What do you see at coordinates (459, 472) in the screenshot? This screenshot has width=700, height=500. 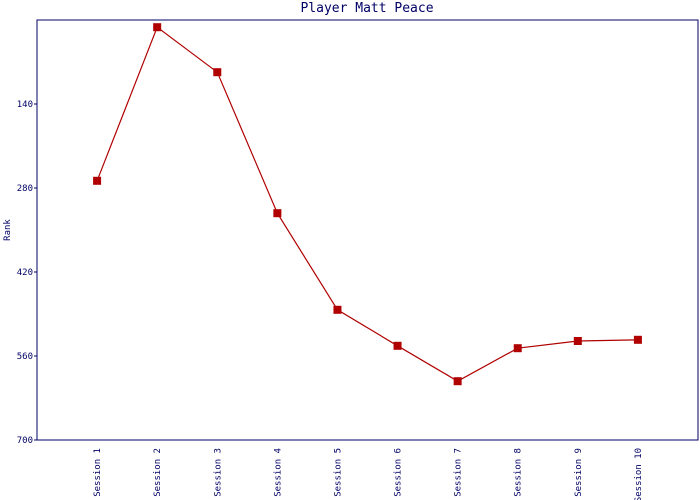 I see `x-tick-label: Session 7` at bounding box center [459, 472].